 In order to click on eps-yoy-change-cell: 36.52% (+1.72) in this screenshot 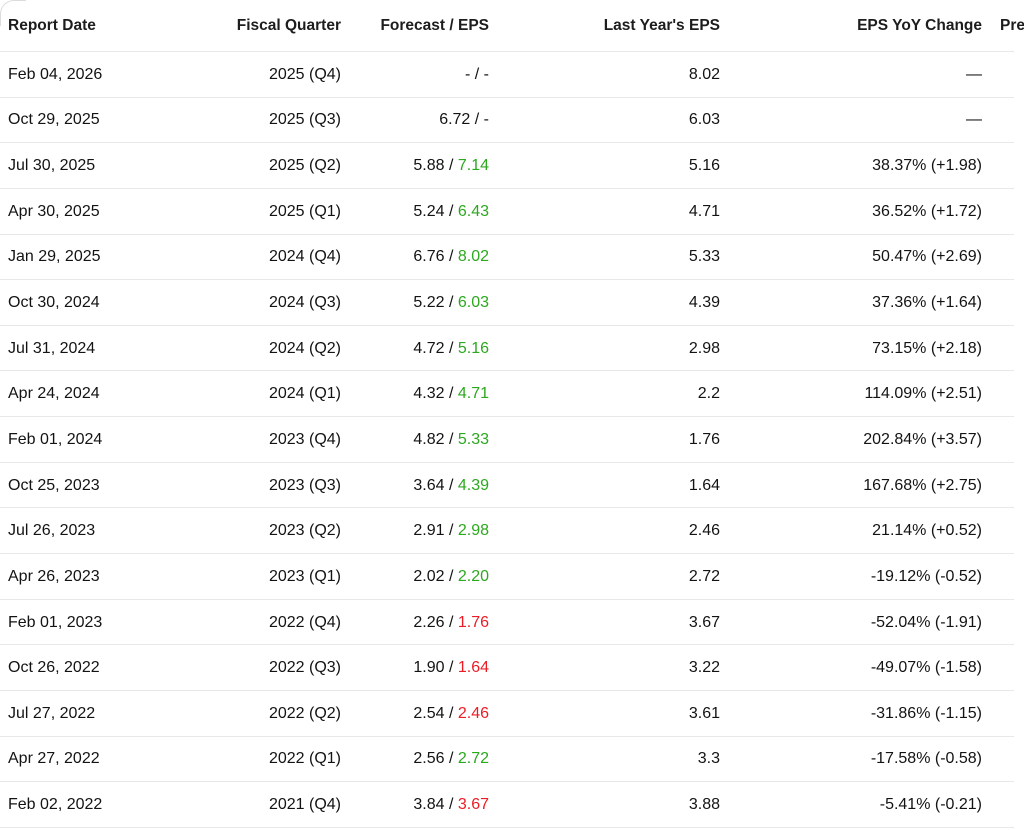, I will do `click(927, 211)`.